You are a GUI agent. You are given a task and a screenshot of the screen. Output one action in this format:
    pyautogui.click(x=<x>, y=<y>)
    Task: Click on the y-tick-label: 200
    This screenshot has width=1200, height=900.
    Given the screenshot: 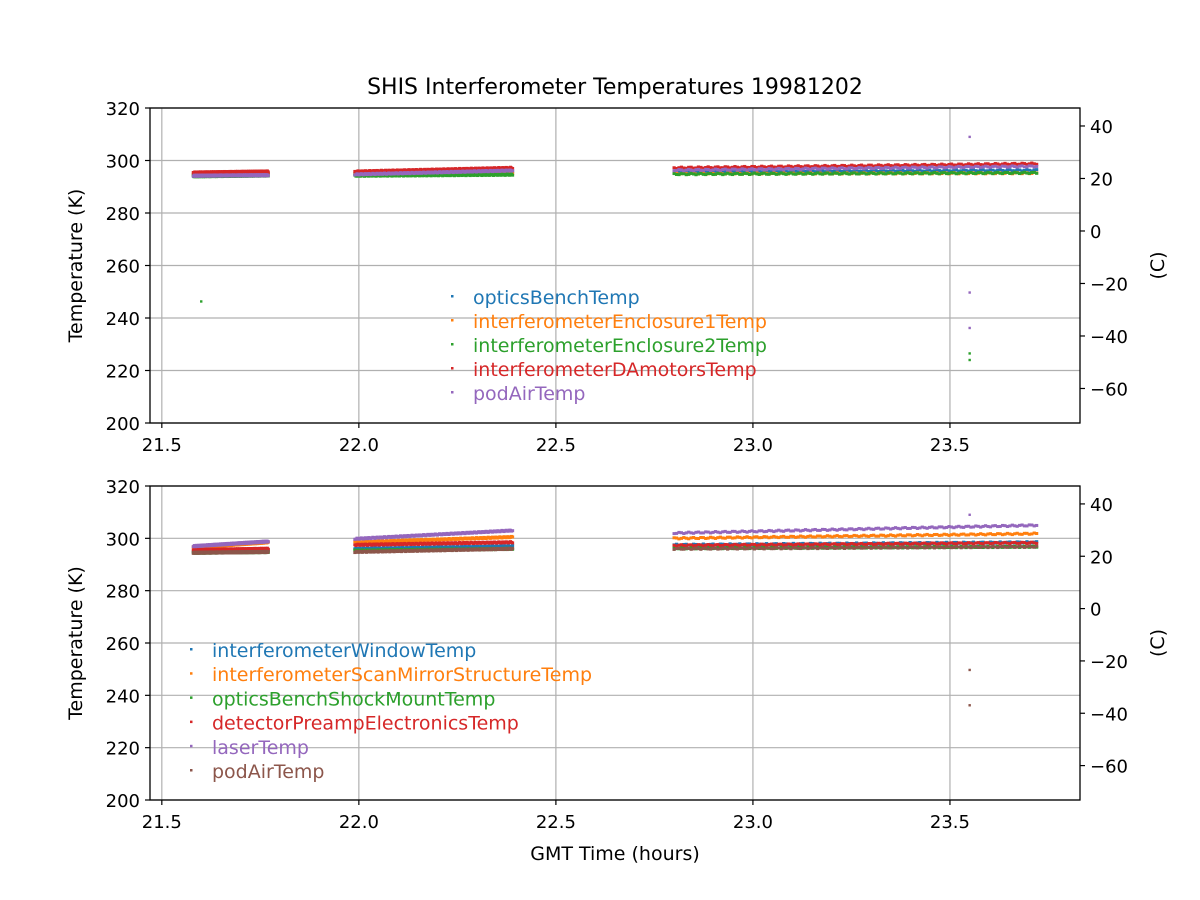 What is the action you would take?
    pyautogui.click(x=123, y=424)
    